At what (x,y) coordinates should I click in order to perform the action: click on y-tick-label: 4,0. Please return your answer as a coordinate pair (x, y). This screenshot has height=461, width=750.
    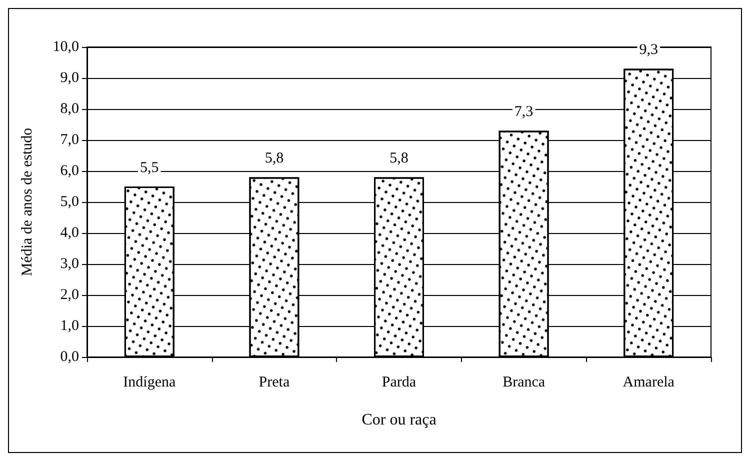
    Looking at the image, I should click on (69, 233).